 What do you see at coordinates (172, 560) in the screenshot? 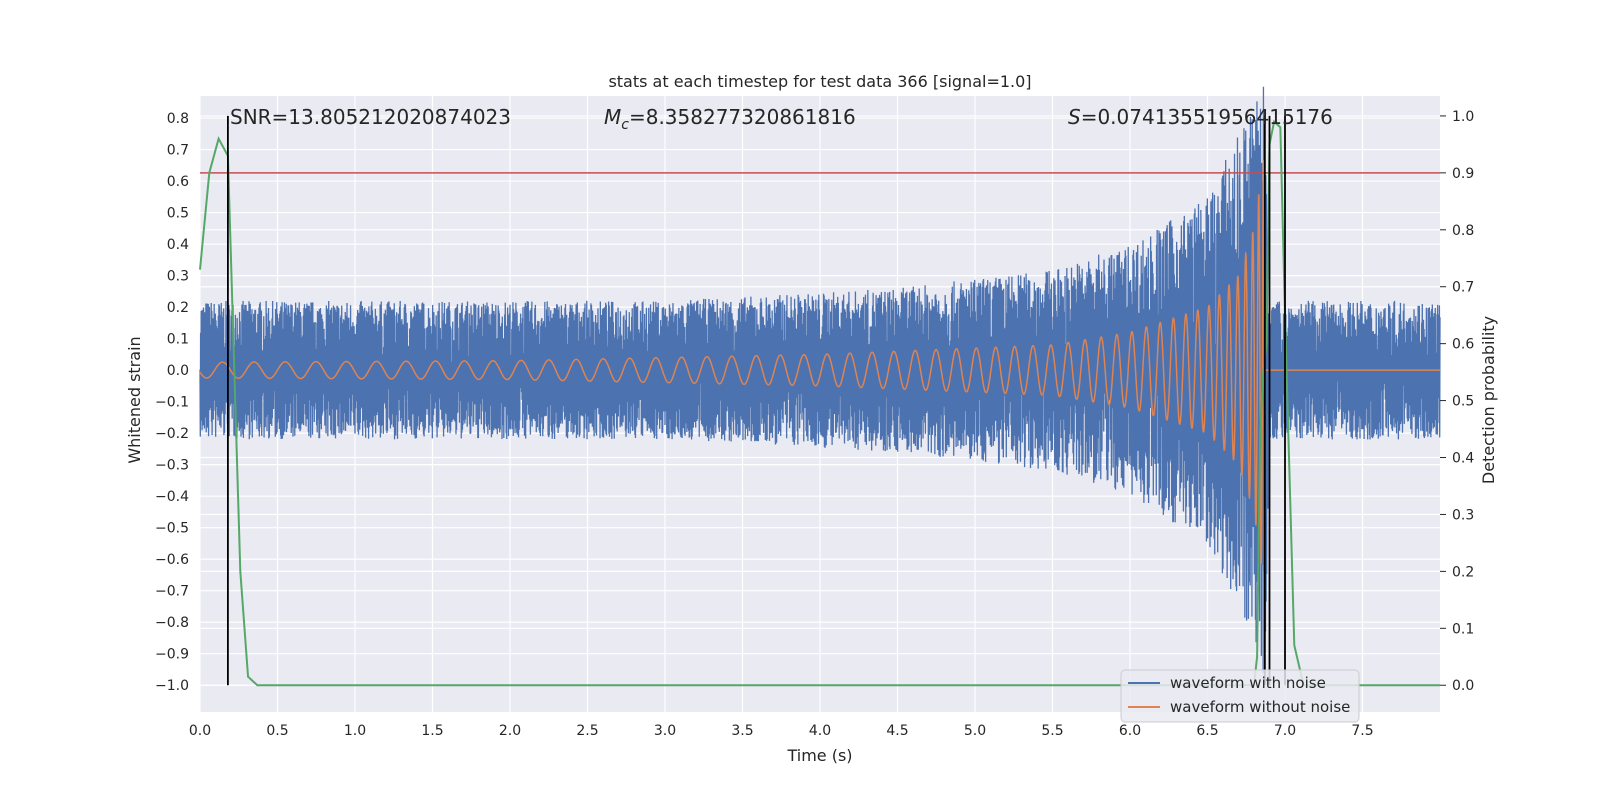
I see `y-tick-label: −0.6` at bounding box center [172, 560].